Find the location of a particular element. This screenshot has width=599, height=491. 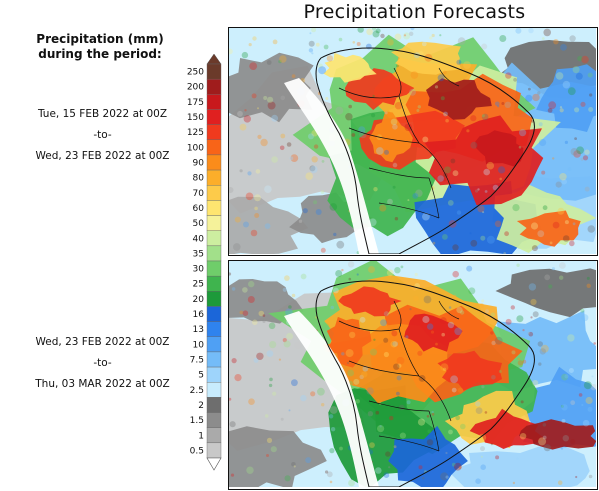

legend-title-line2: during the period: is located at coordinates (100, 54).